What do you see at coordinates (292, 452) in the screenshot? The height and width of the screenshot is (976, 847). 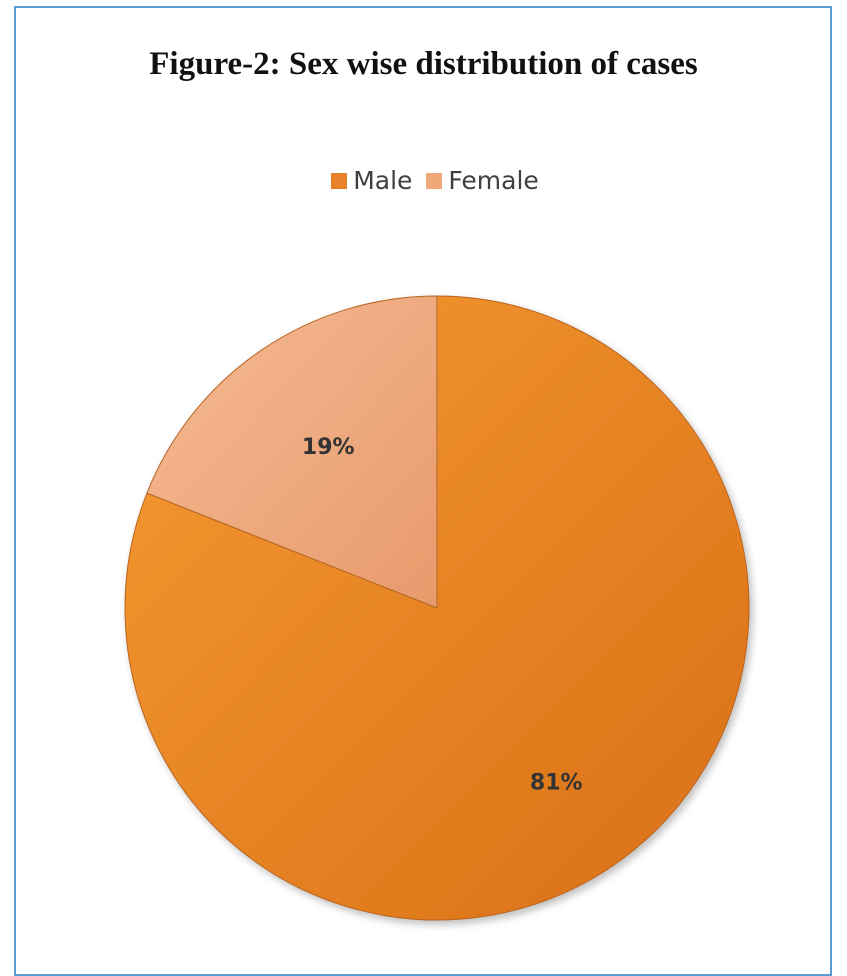 I see `pie-slice-female` at bounding box center [292, 452].